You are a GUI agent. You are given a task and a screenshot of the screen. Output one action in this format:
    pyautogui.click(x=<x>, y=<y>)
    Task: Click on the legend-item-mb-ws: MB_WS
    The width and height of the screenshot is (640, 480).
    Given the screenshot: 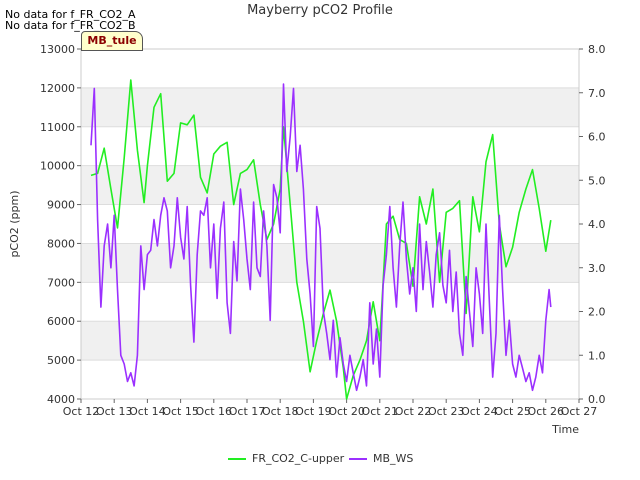 What is the action you would take?
    pyautogui.click(x=381, y=458)
    